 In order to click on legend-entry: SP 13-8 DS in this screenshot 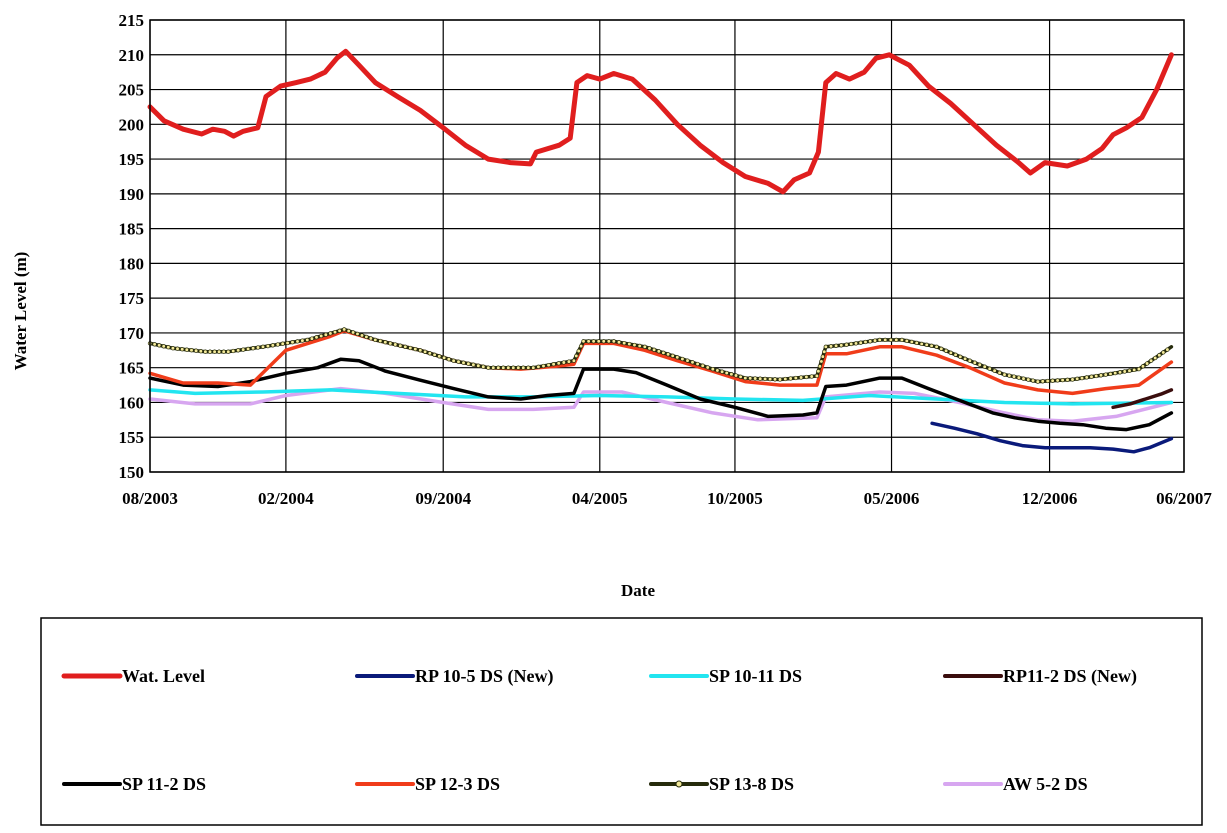, I will do `click(721, 784)`.